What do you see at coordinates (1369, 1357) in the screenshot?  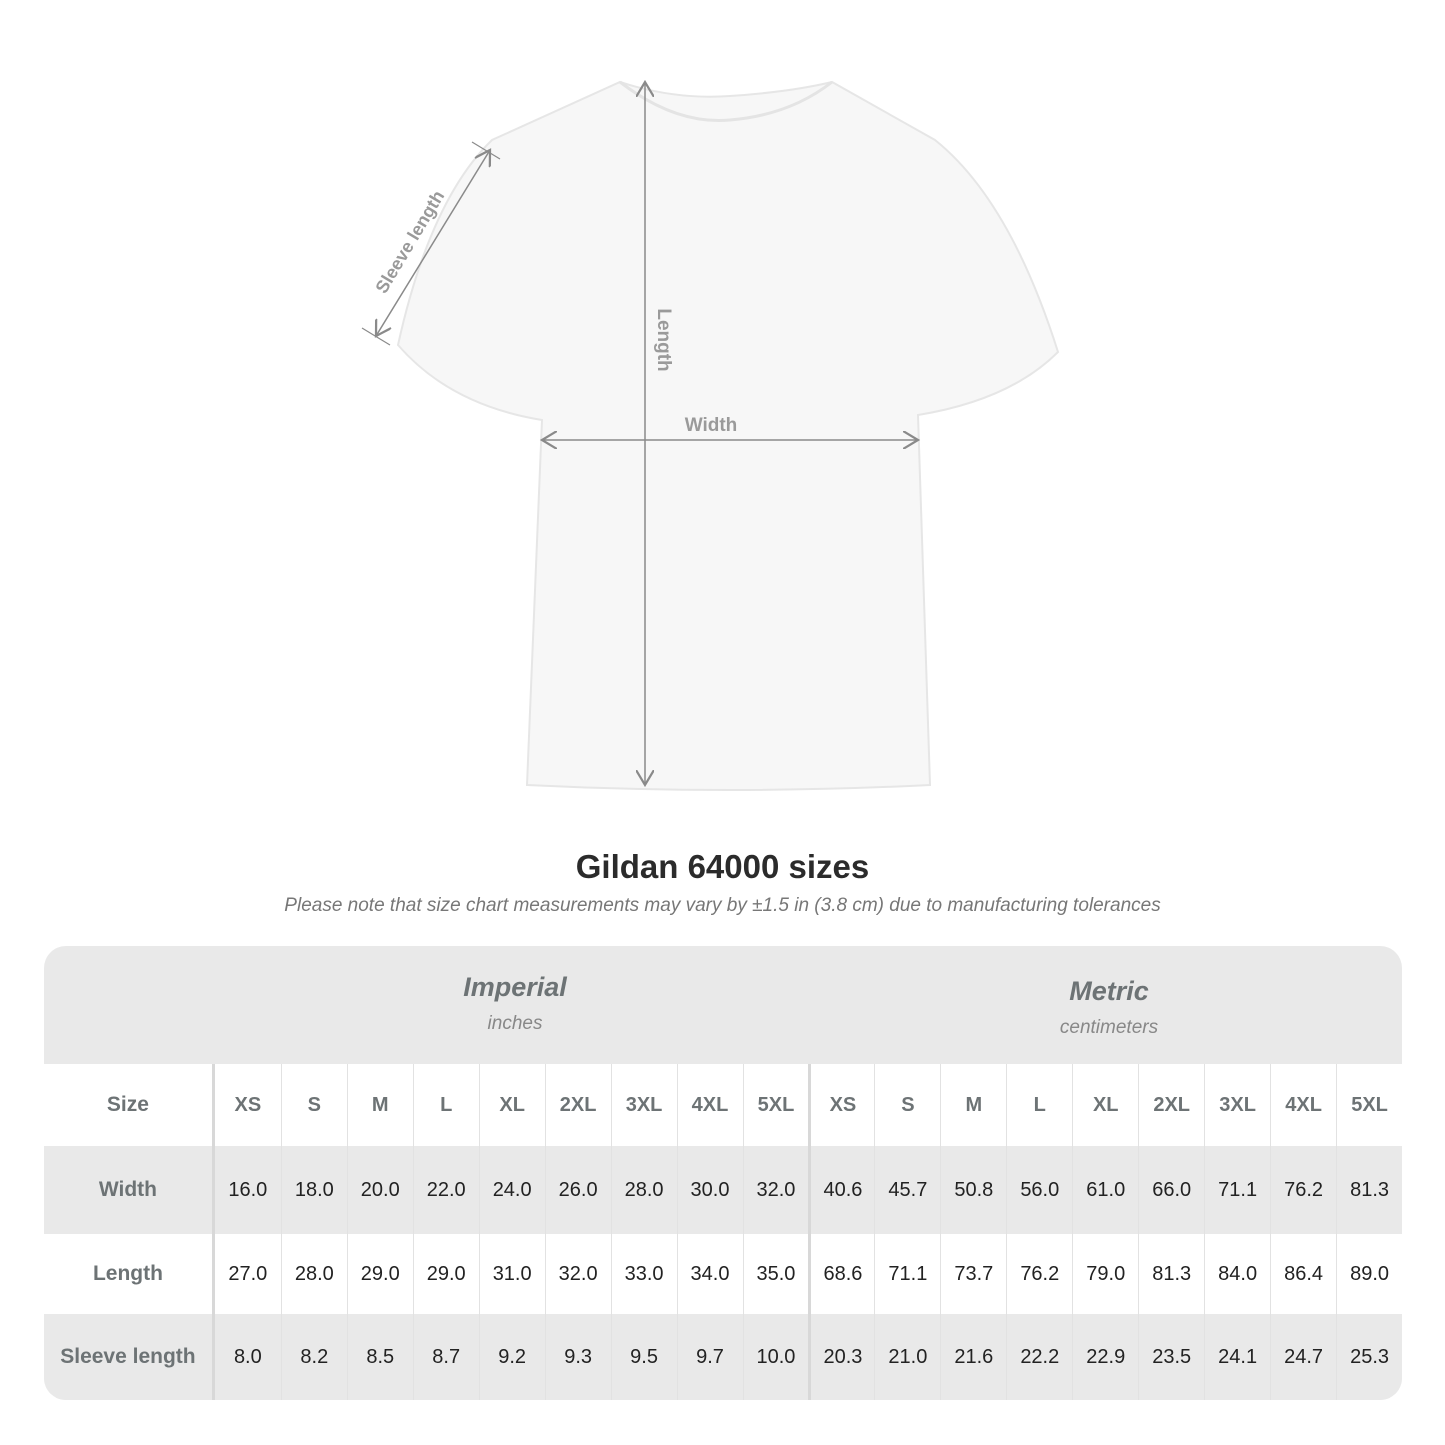 I see `value-cell: 25.3` at bounding box center [1369, 1357].